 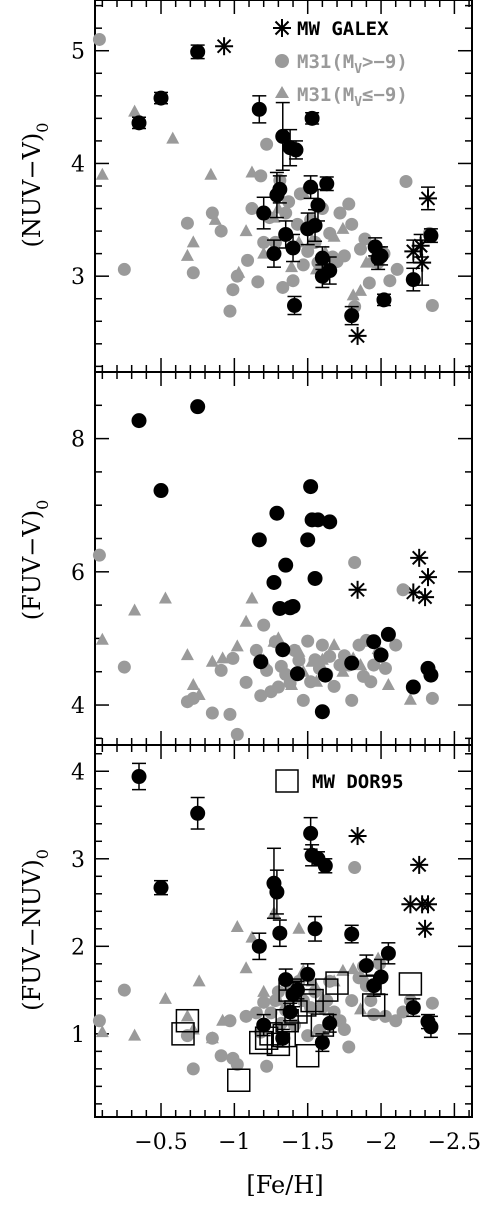 What do you see at coordinates (78, 440) in the screenshot?
I see `y-tick-label: 8` at bounding box center [78, 440].